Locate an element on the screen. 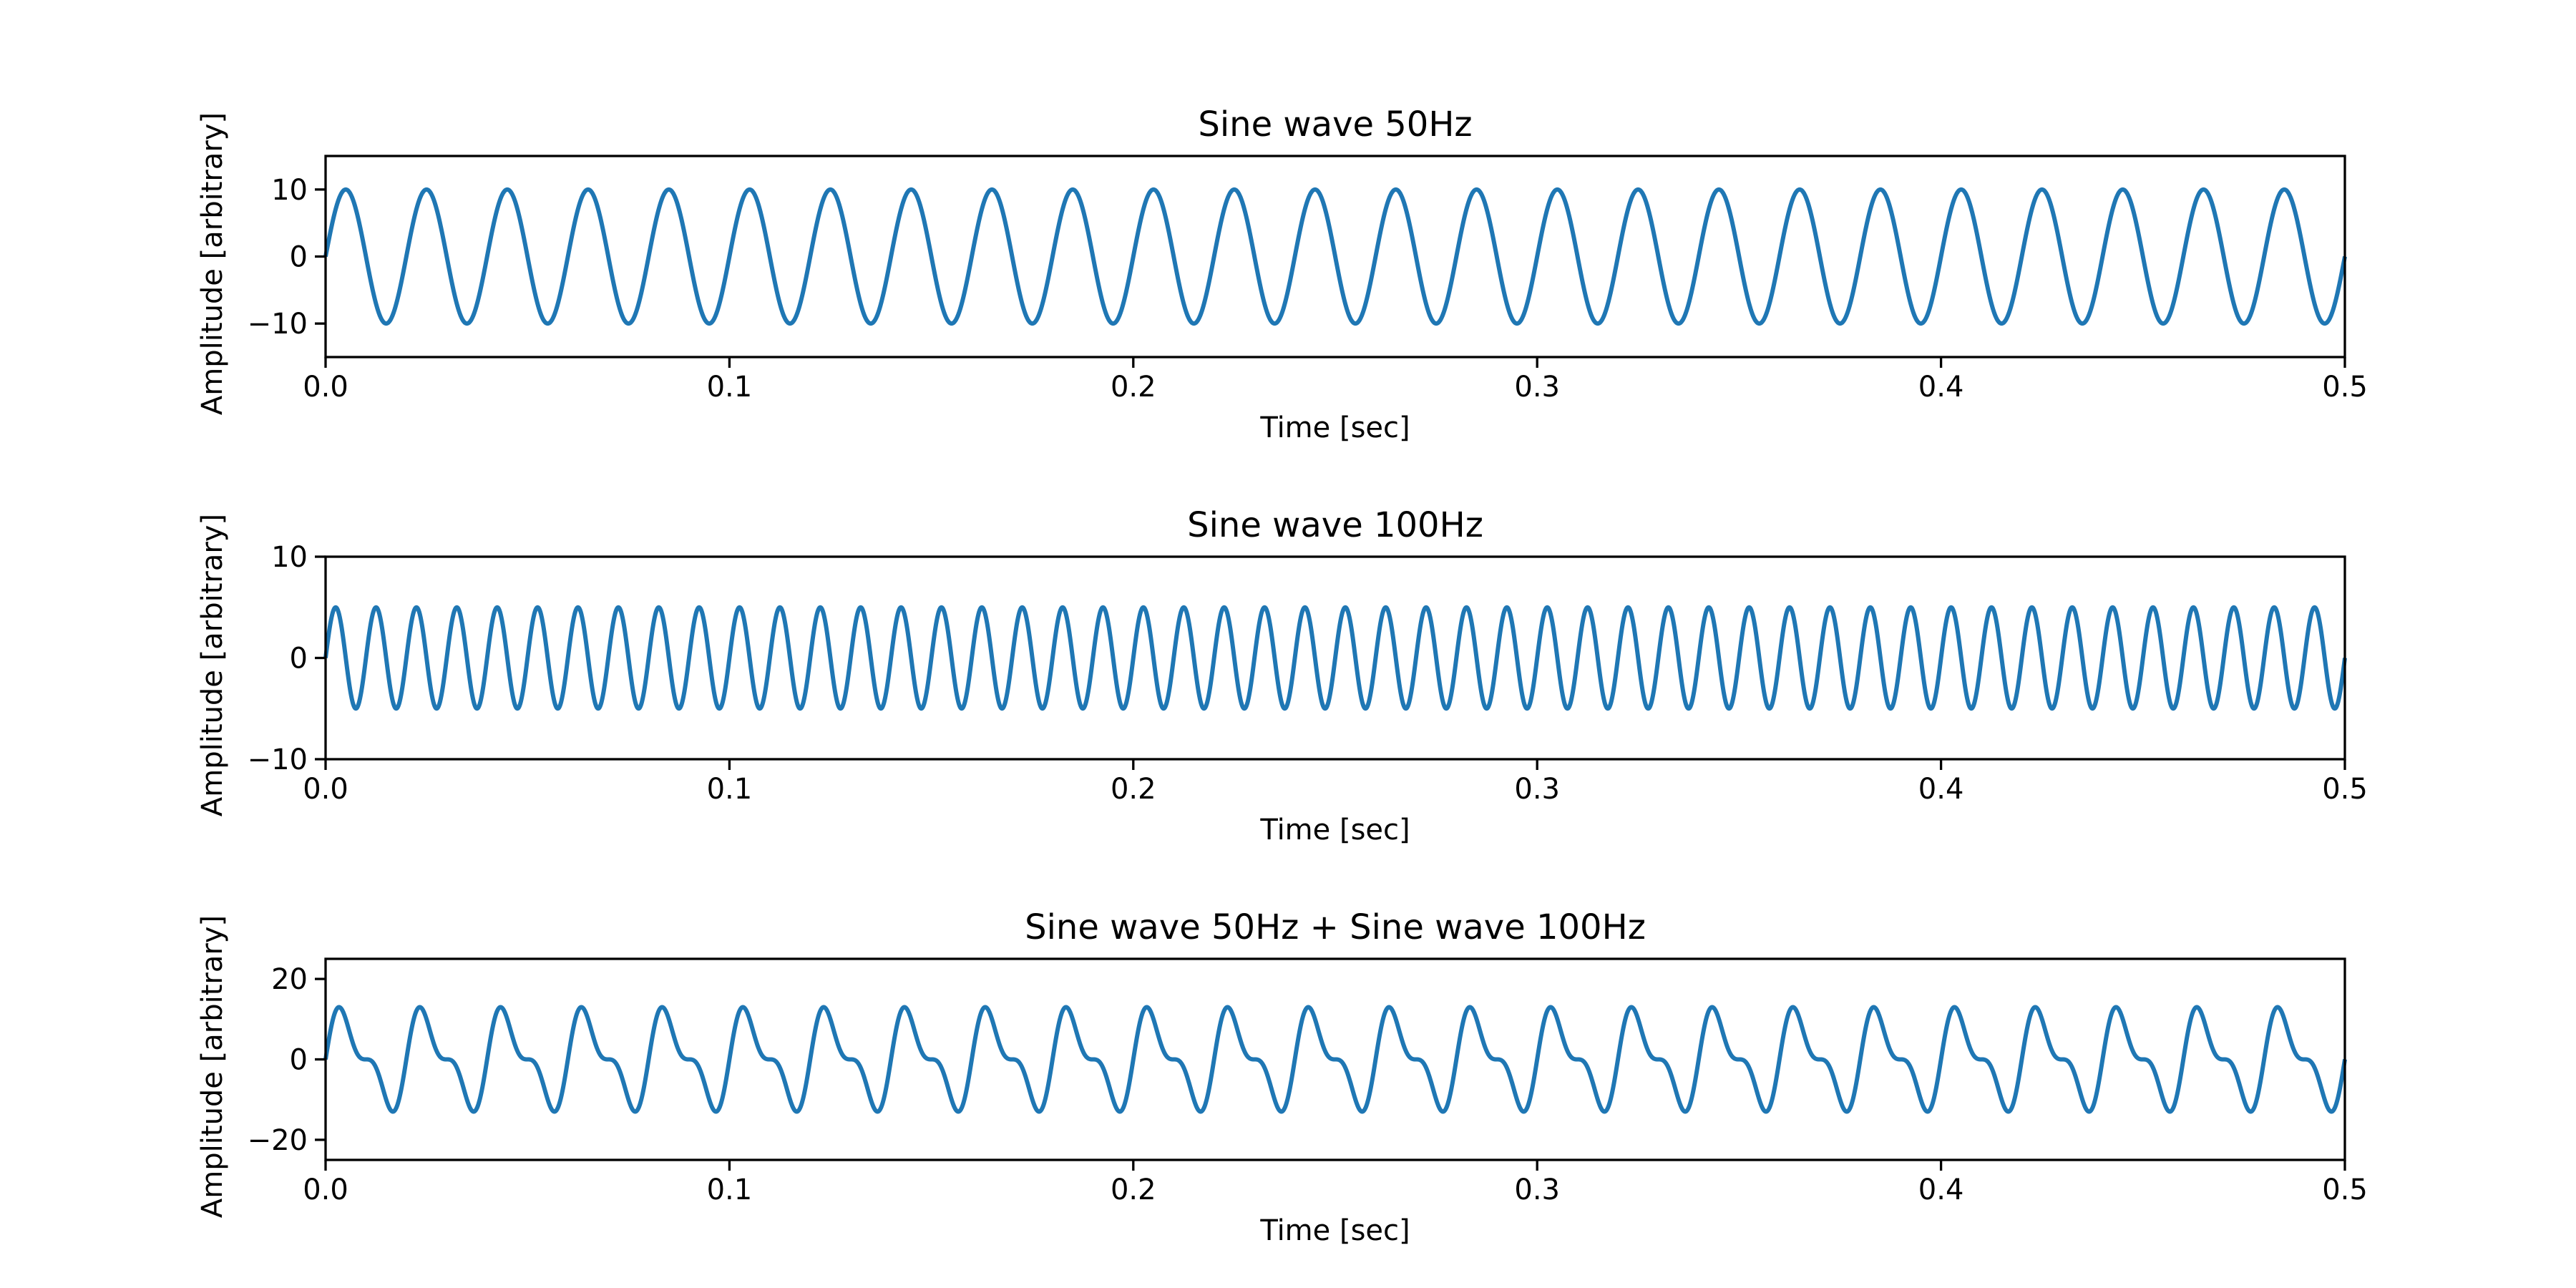 This screenshot has width=2576, height=1288. subplot-title: Sine wave 50Hz is located at coordinates (1335, 124).